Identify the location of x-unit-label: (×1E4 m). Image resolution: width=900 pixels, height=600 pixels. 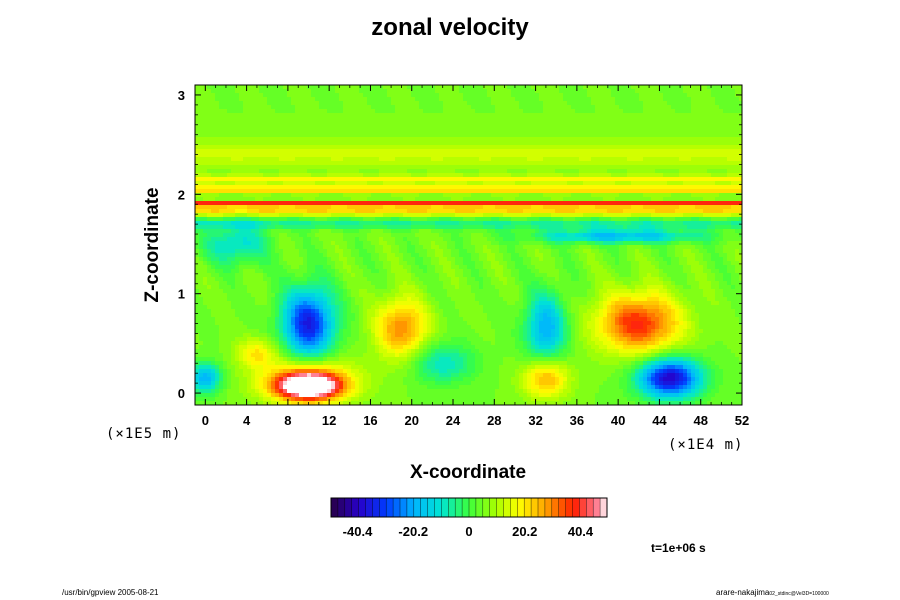
(705, 445).